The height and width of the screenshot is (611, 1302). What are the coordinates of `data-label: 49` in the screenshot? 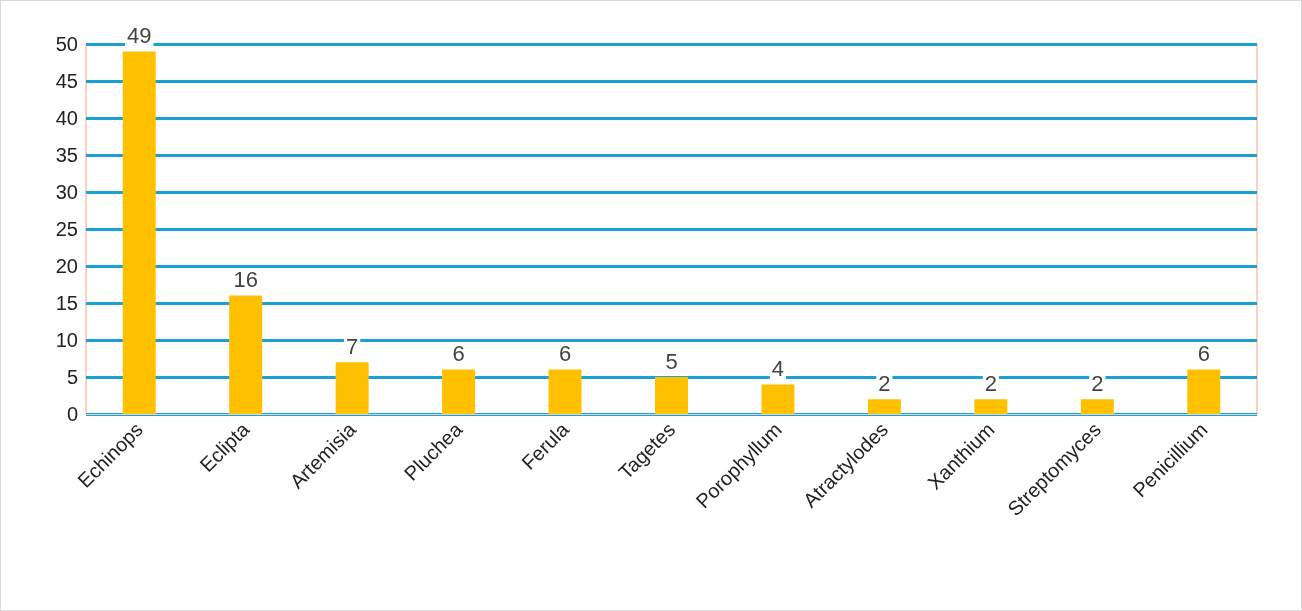 It's located at (139, 35).